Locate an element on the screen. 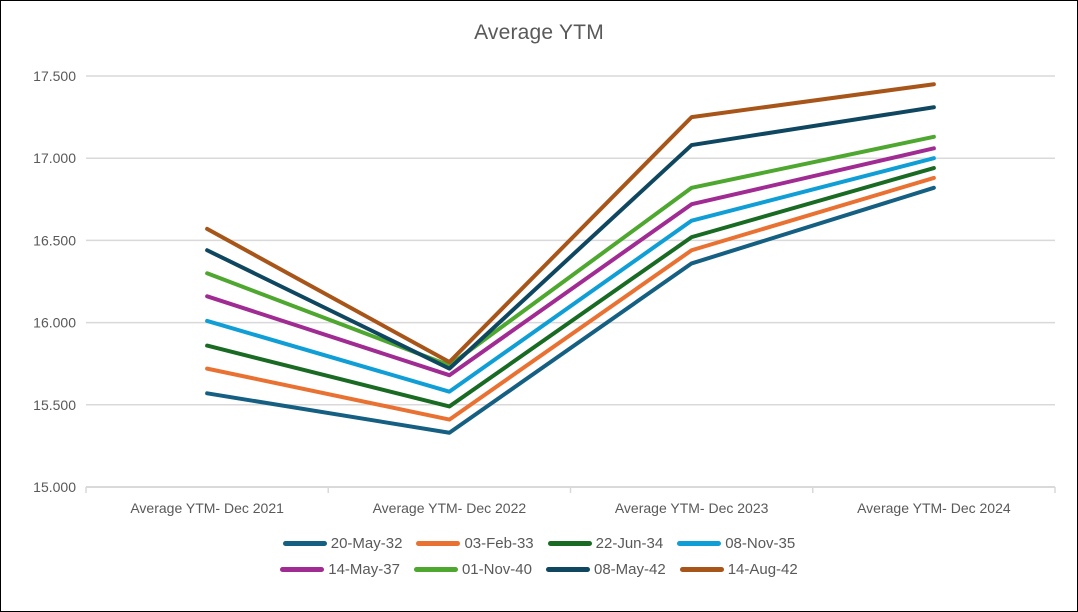 This screenshot has height=612, width=1078. legend-label: 08-Nov-35 is located at coordinates (760, 543).